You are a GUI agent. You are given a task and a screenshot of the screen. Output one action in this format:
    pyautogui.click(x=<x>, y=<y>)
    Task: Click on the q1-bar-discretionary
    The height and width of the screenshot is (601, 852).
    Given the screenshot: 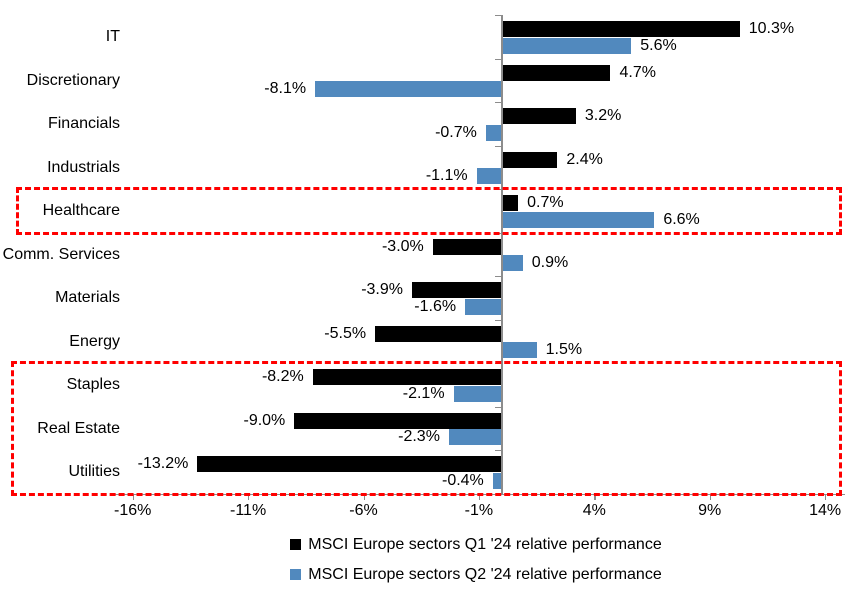 What is the action you would take?
    pyautogui.click(x=556, y=72)
    